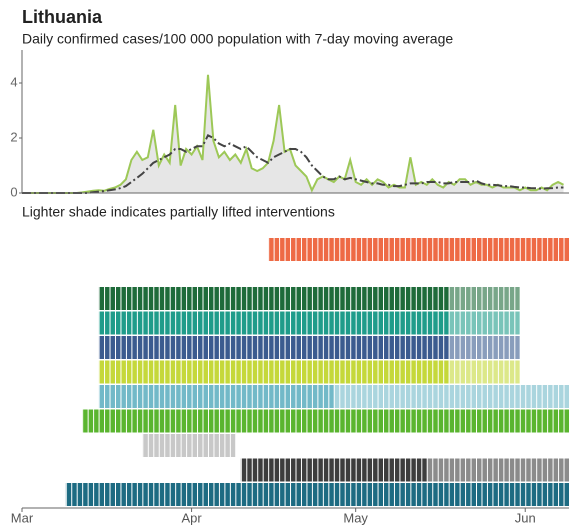 The height and width of the screenshot is (528, 574). I want to click on y-tick-label: 2, so click(13, 136).